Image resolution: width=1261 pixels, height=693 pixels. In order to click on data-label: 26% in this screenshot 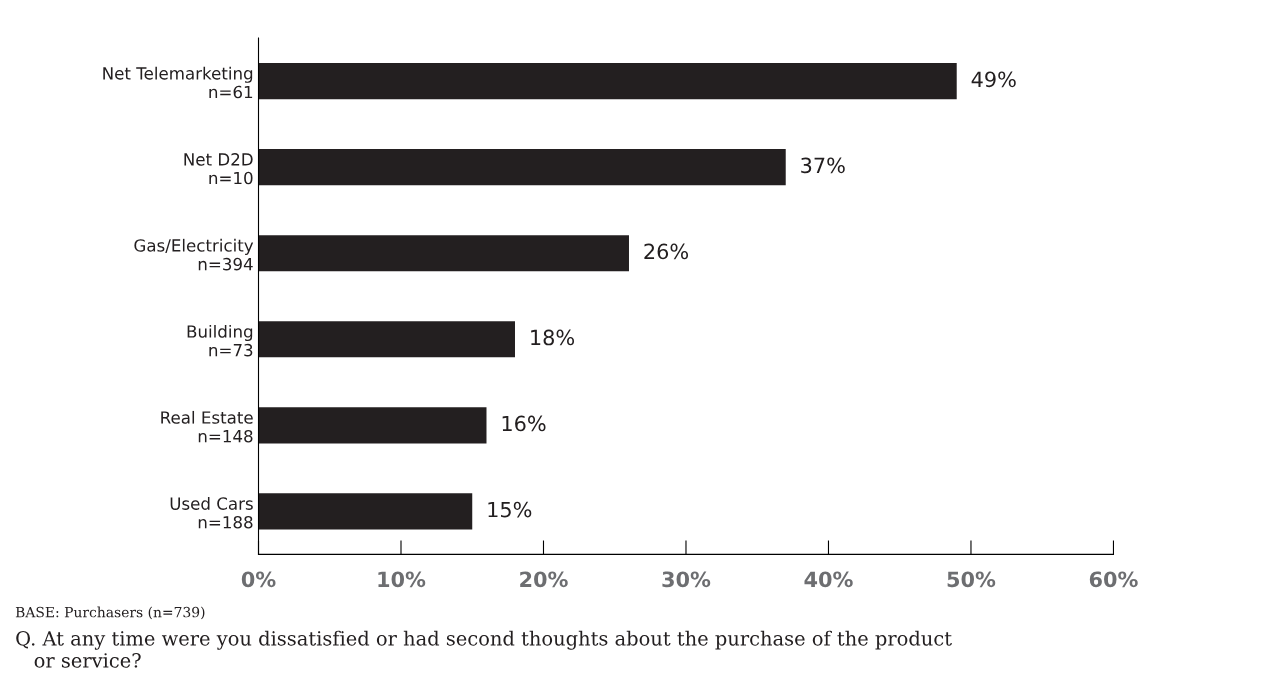, I will do `click(666, 251)`.